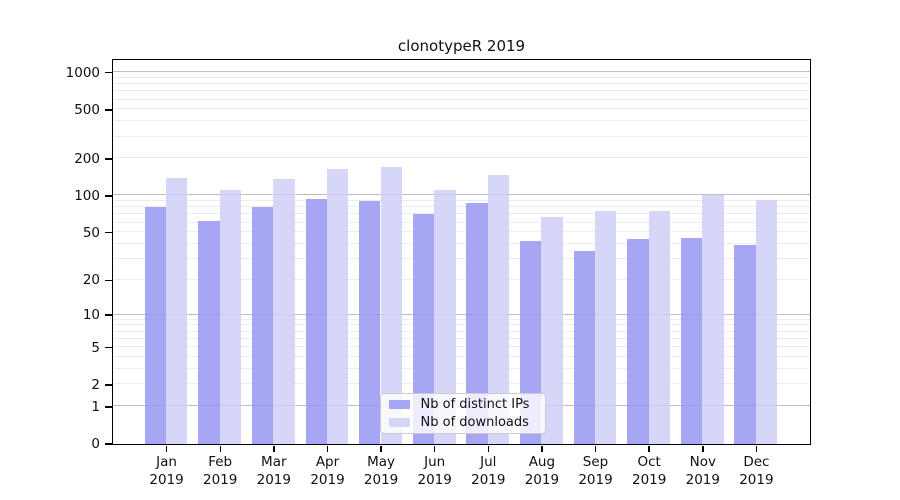  Describe the element at coordinates (91, 232) in the screenshot. I see `y-tick-label: 50` at that location.